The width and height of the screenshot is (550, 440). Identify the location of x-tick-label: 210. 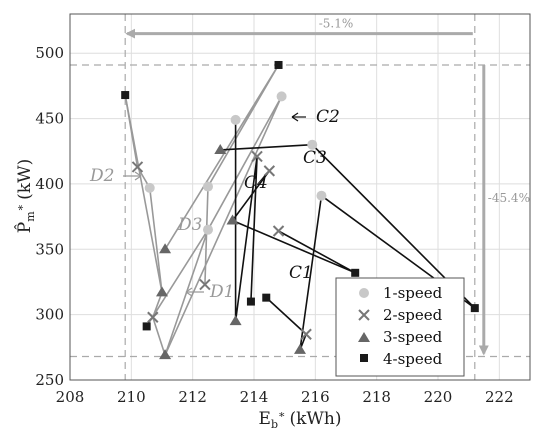
(131, 397).